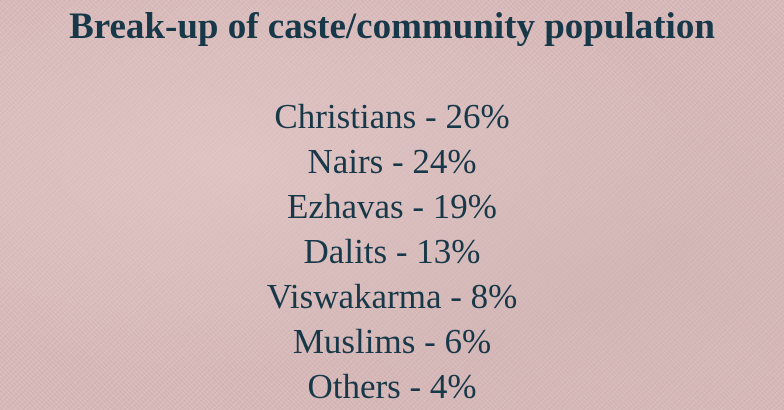 The height and width of the screenshot is (410, 784). What do you see at coordinates (392, 26) in the screenshot?
I see `slide-title: Break-up of caste/community population` at bounding box center [392, 26].